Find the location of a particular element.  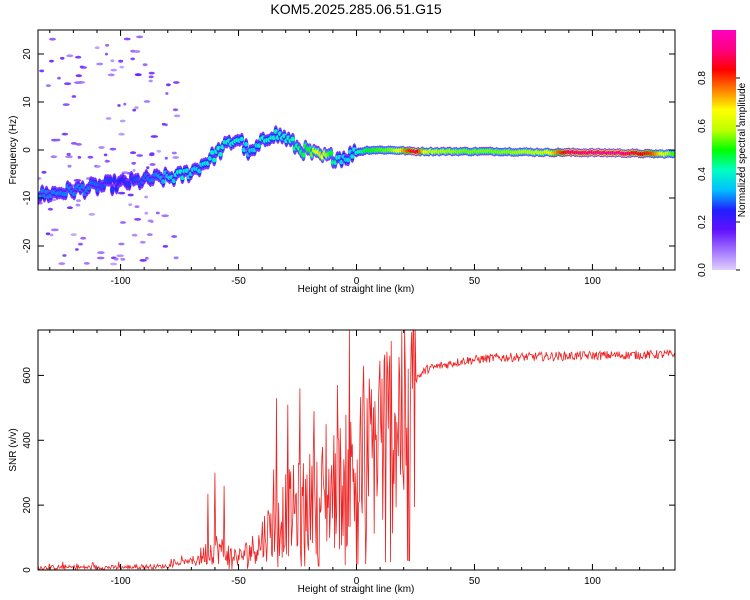

y-tick-label: 600 is located at coordinates (27, 375).